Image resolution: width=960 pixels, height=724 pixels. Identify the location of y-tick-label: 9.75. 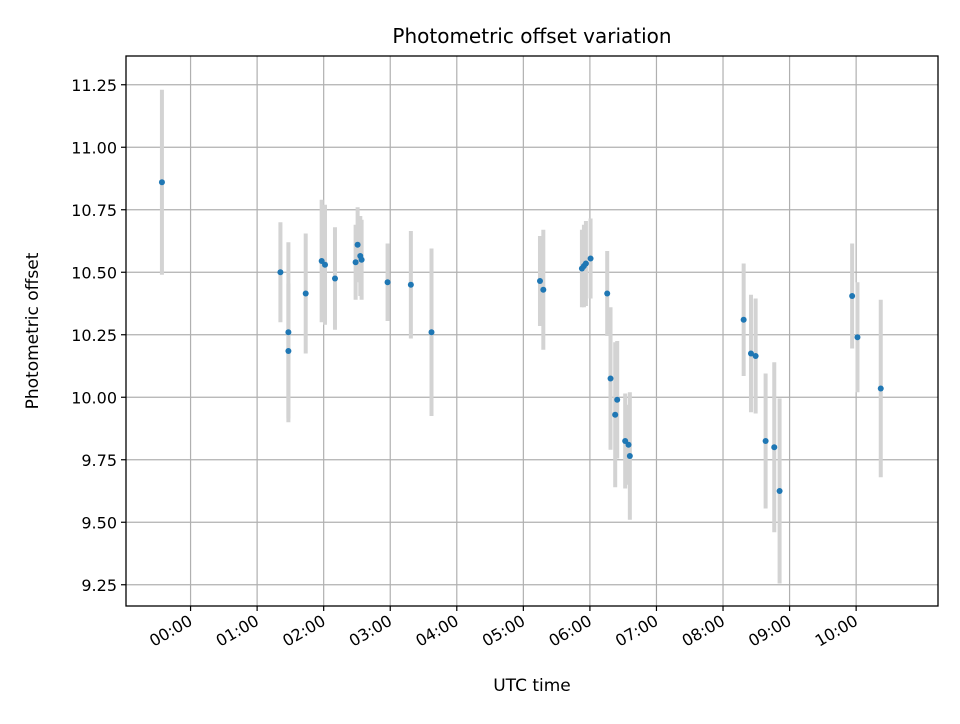
(99, 460).